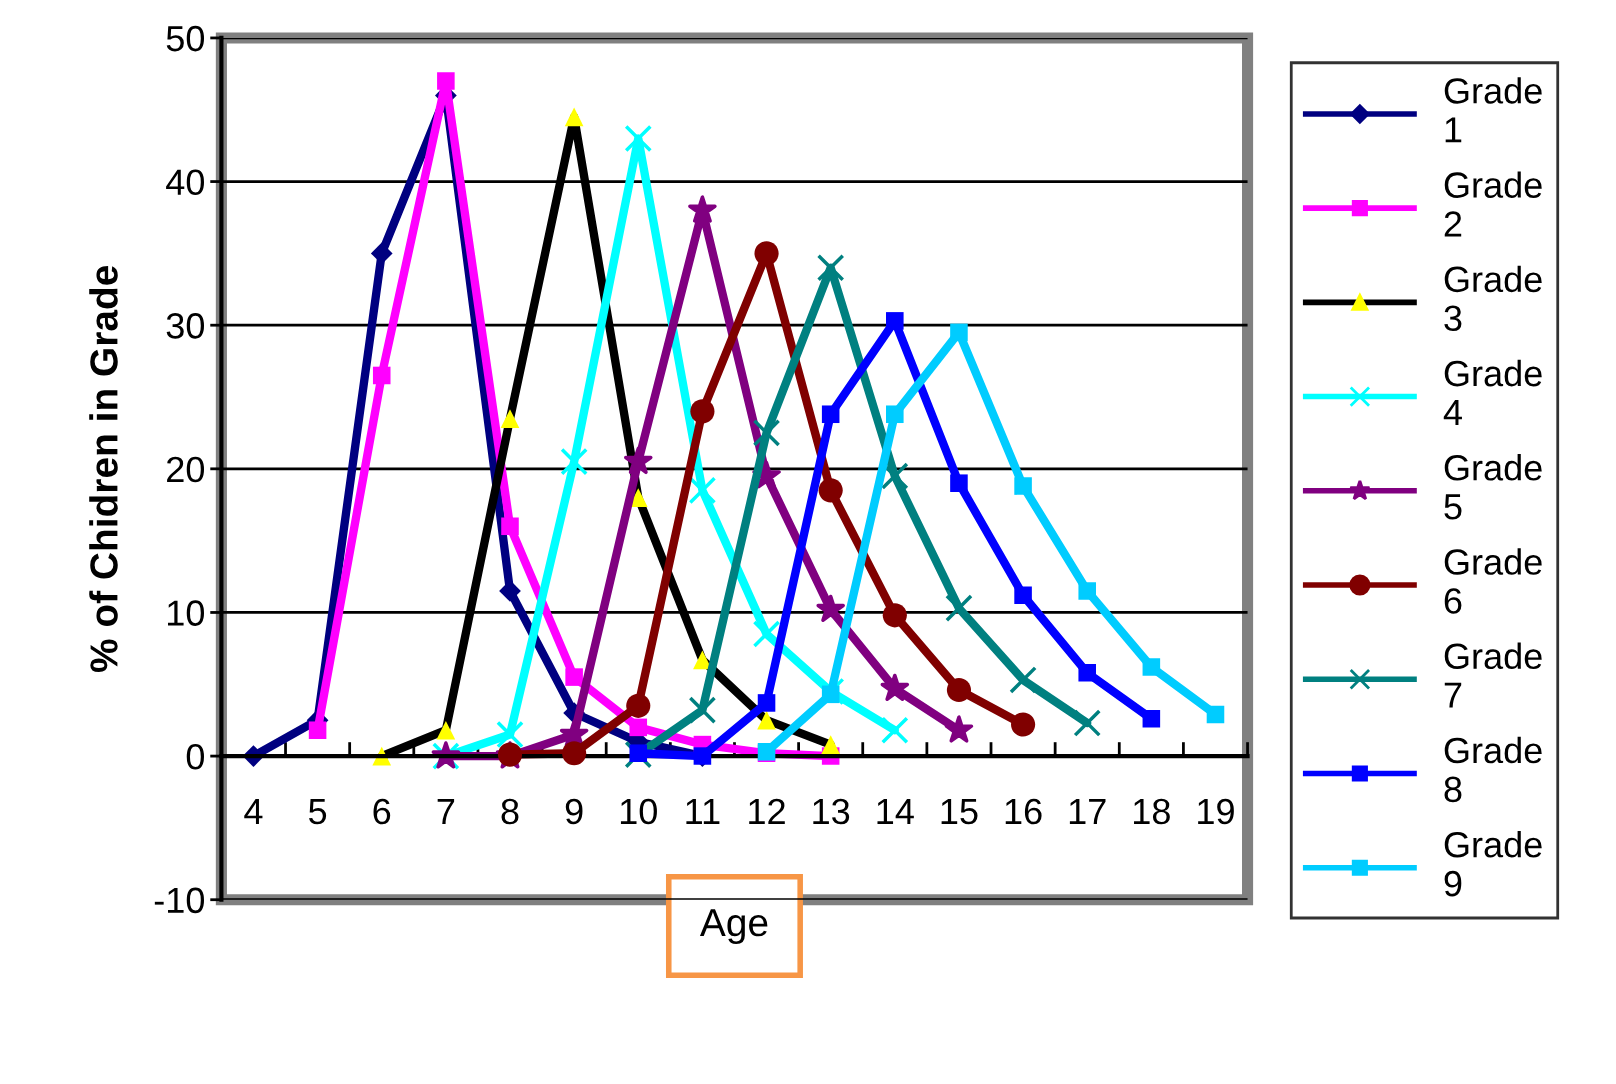 Image resolution: width=1616 pixels, height=1084 pixels. I want to click on x-tick-label: 12, so click(767, 811).